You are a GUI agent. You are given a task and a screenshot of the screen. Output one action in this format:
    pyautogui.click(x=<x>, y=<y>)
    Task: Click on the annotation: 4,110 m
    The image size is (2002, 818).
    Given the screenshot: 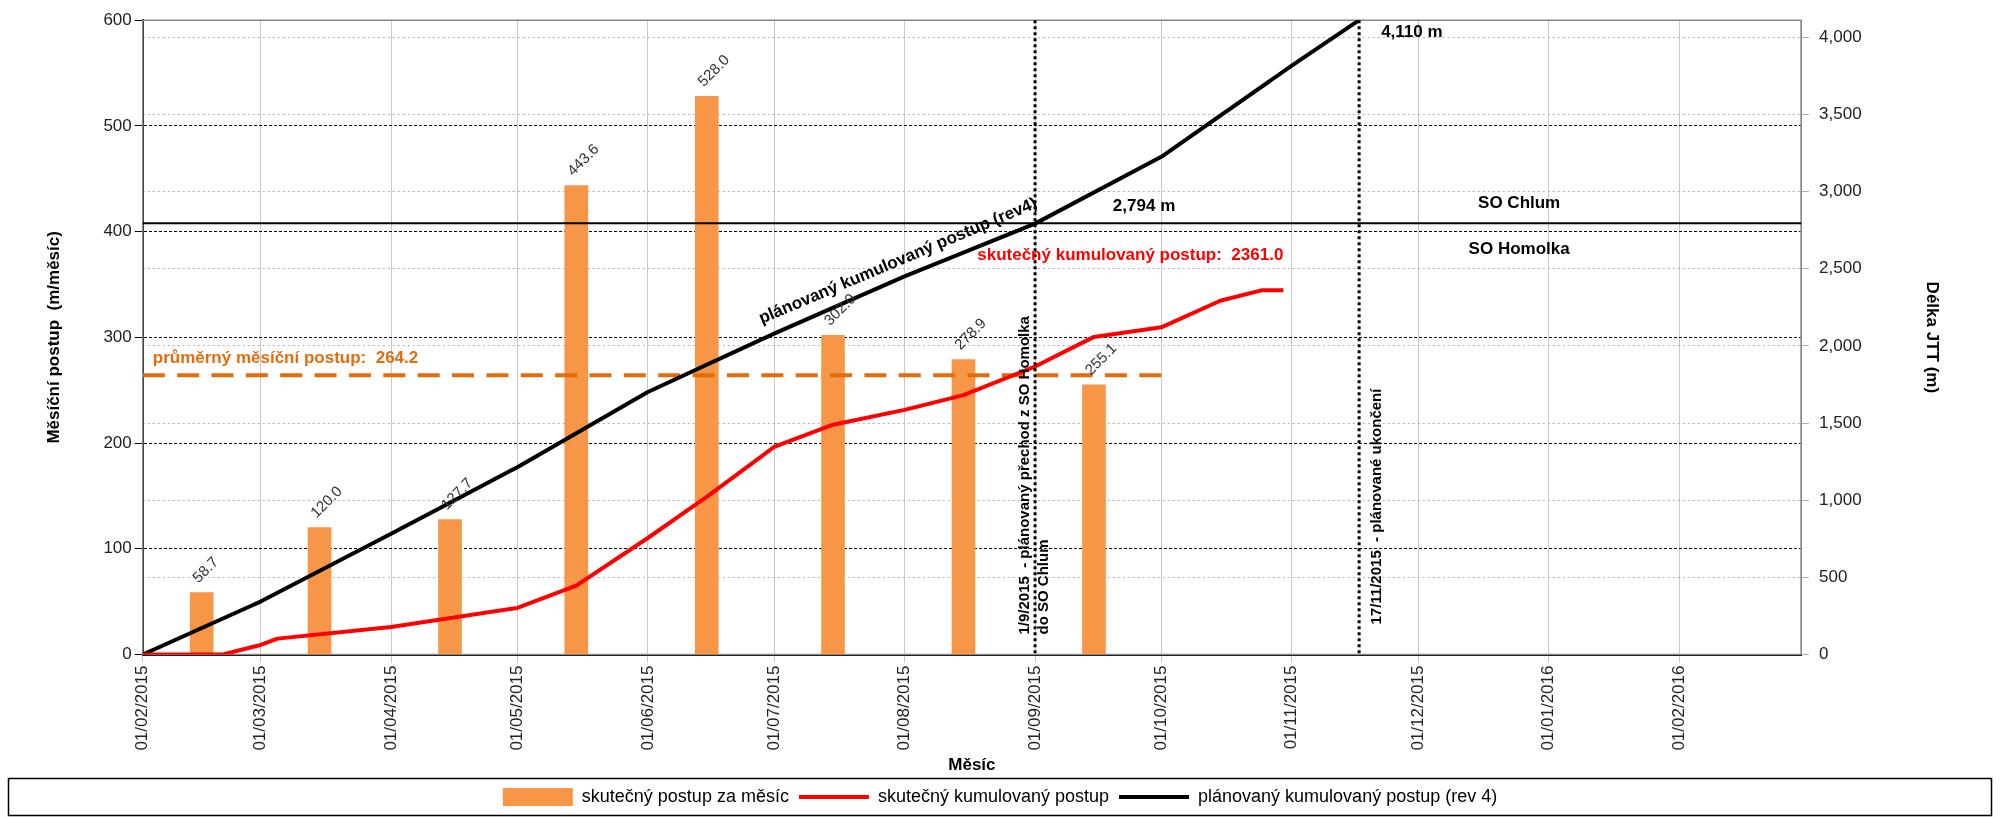 What is the action you would take?
    pyautogui.click(x=1412, y=32)
    